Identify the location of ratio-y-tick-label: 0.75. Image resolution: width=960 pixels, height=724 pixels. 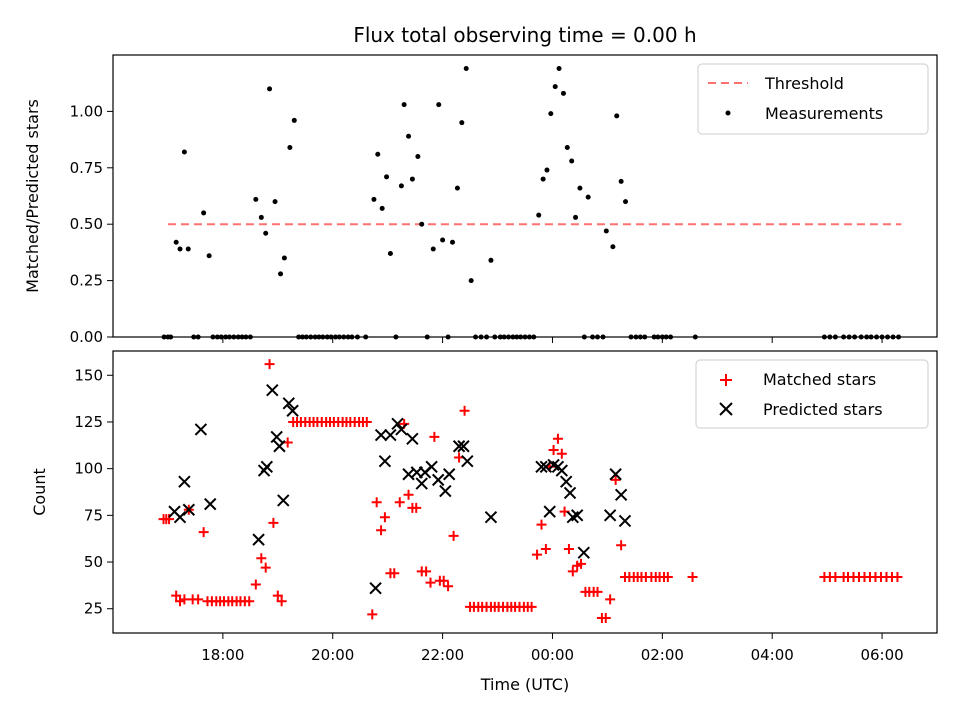
(86, 168).